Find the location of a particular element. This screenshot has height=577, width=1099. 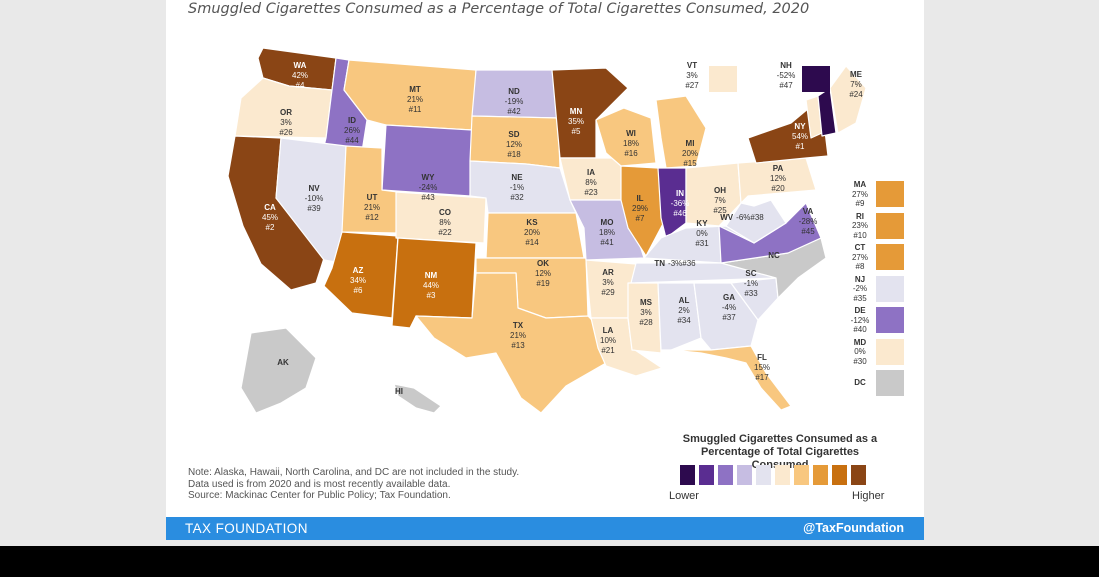

legend-low-label: Lower is located at coordinates (684, 496).